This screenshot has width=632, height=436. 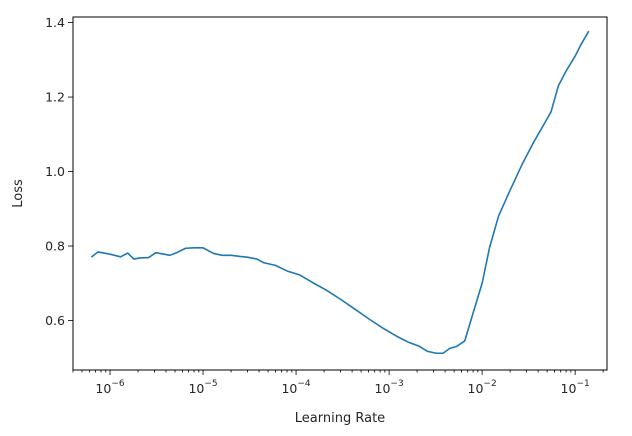 I want to click on x-tick-label: 10⁻², so click(x=482, y=387).